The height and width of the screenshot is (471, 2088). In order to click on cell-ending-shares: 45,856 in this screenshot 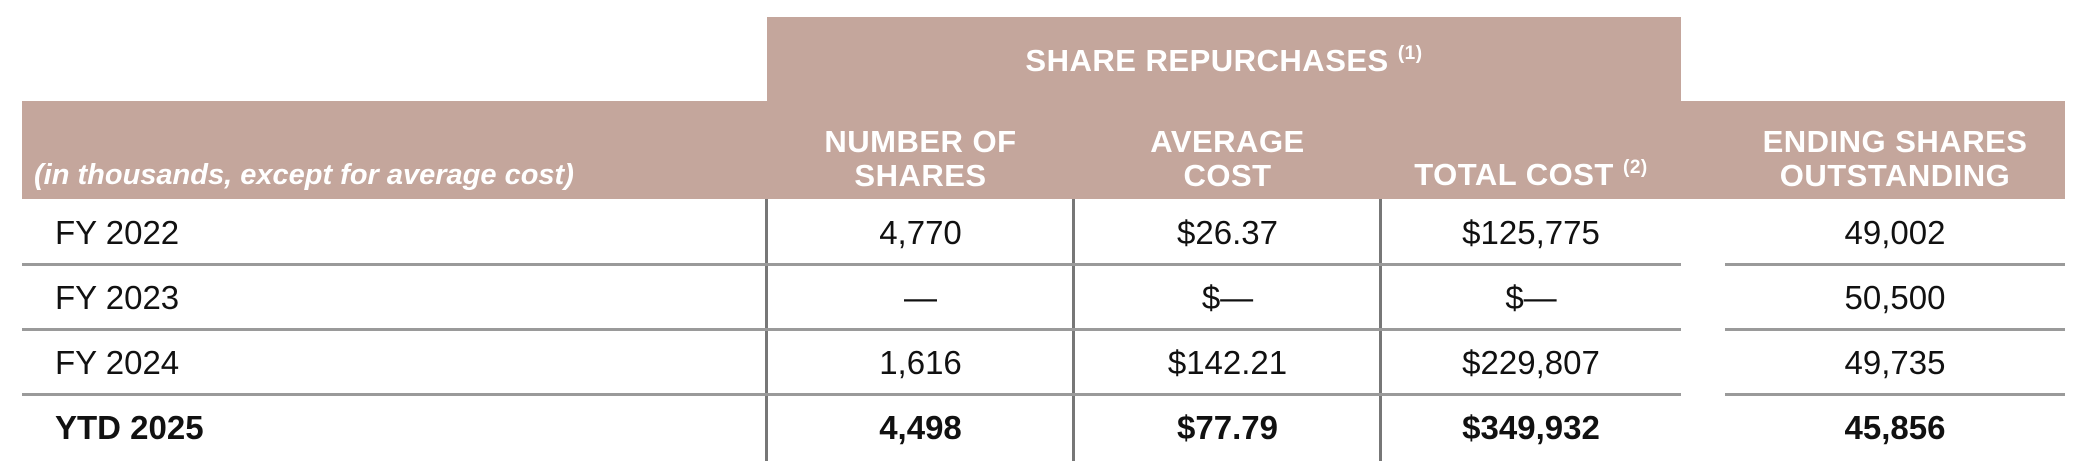, I will do `click(1895, 427)`.